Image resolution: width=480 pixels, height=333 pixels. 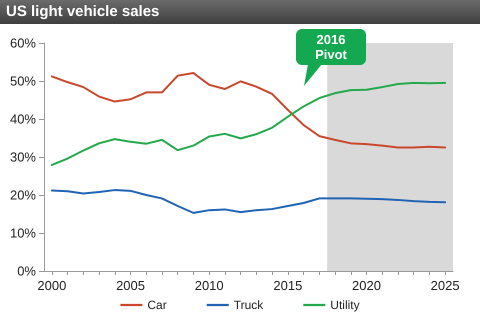 I want to click on y-tick-label: 30%, so click(x=23, y=157).